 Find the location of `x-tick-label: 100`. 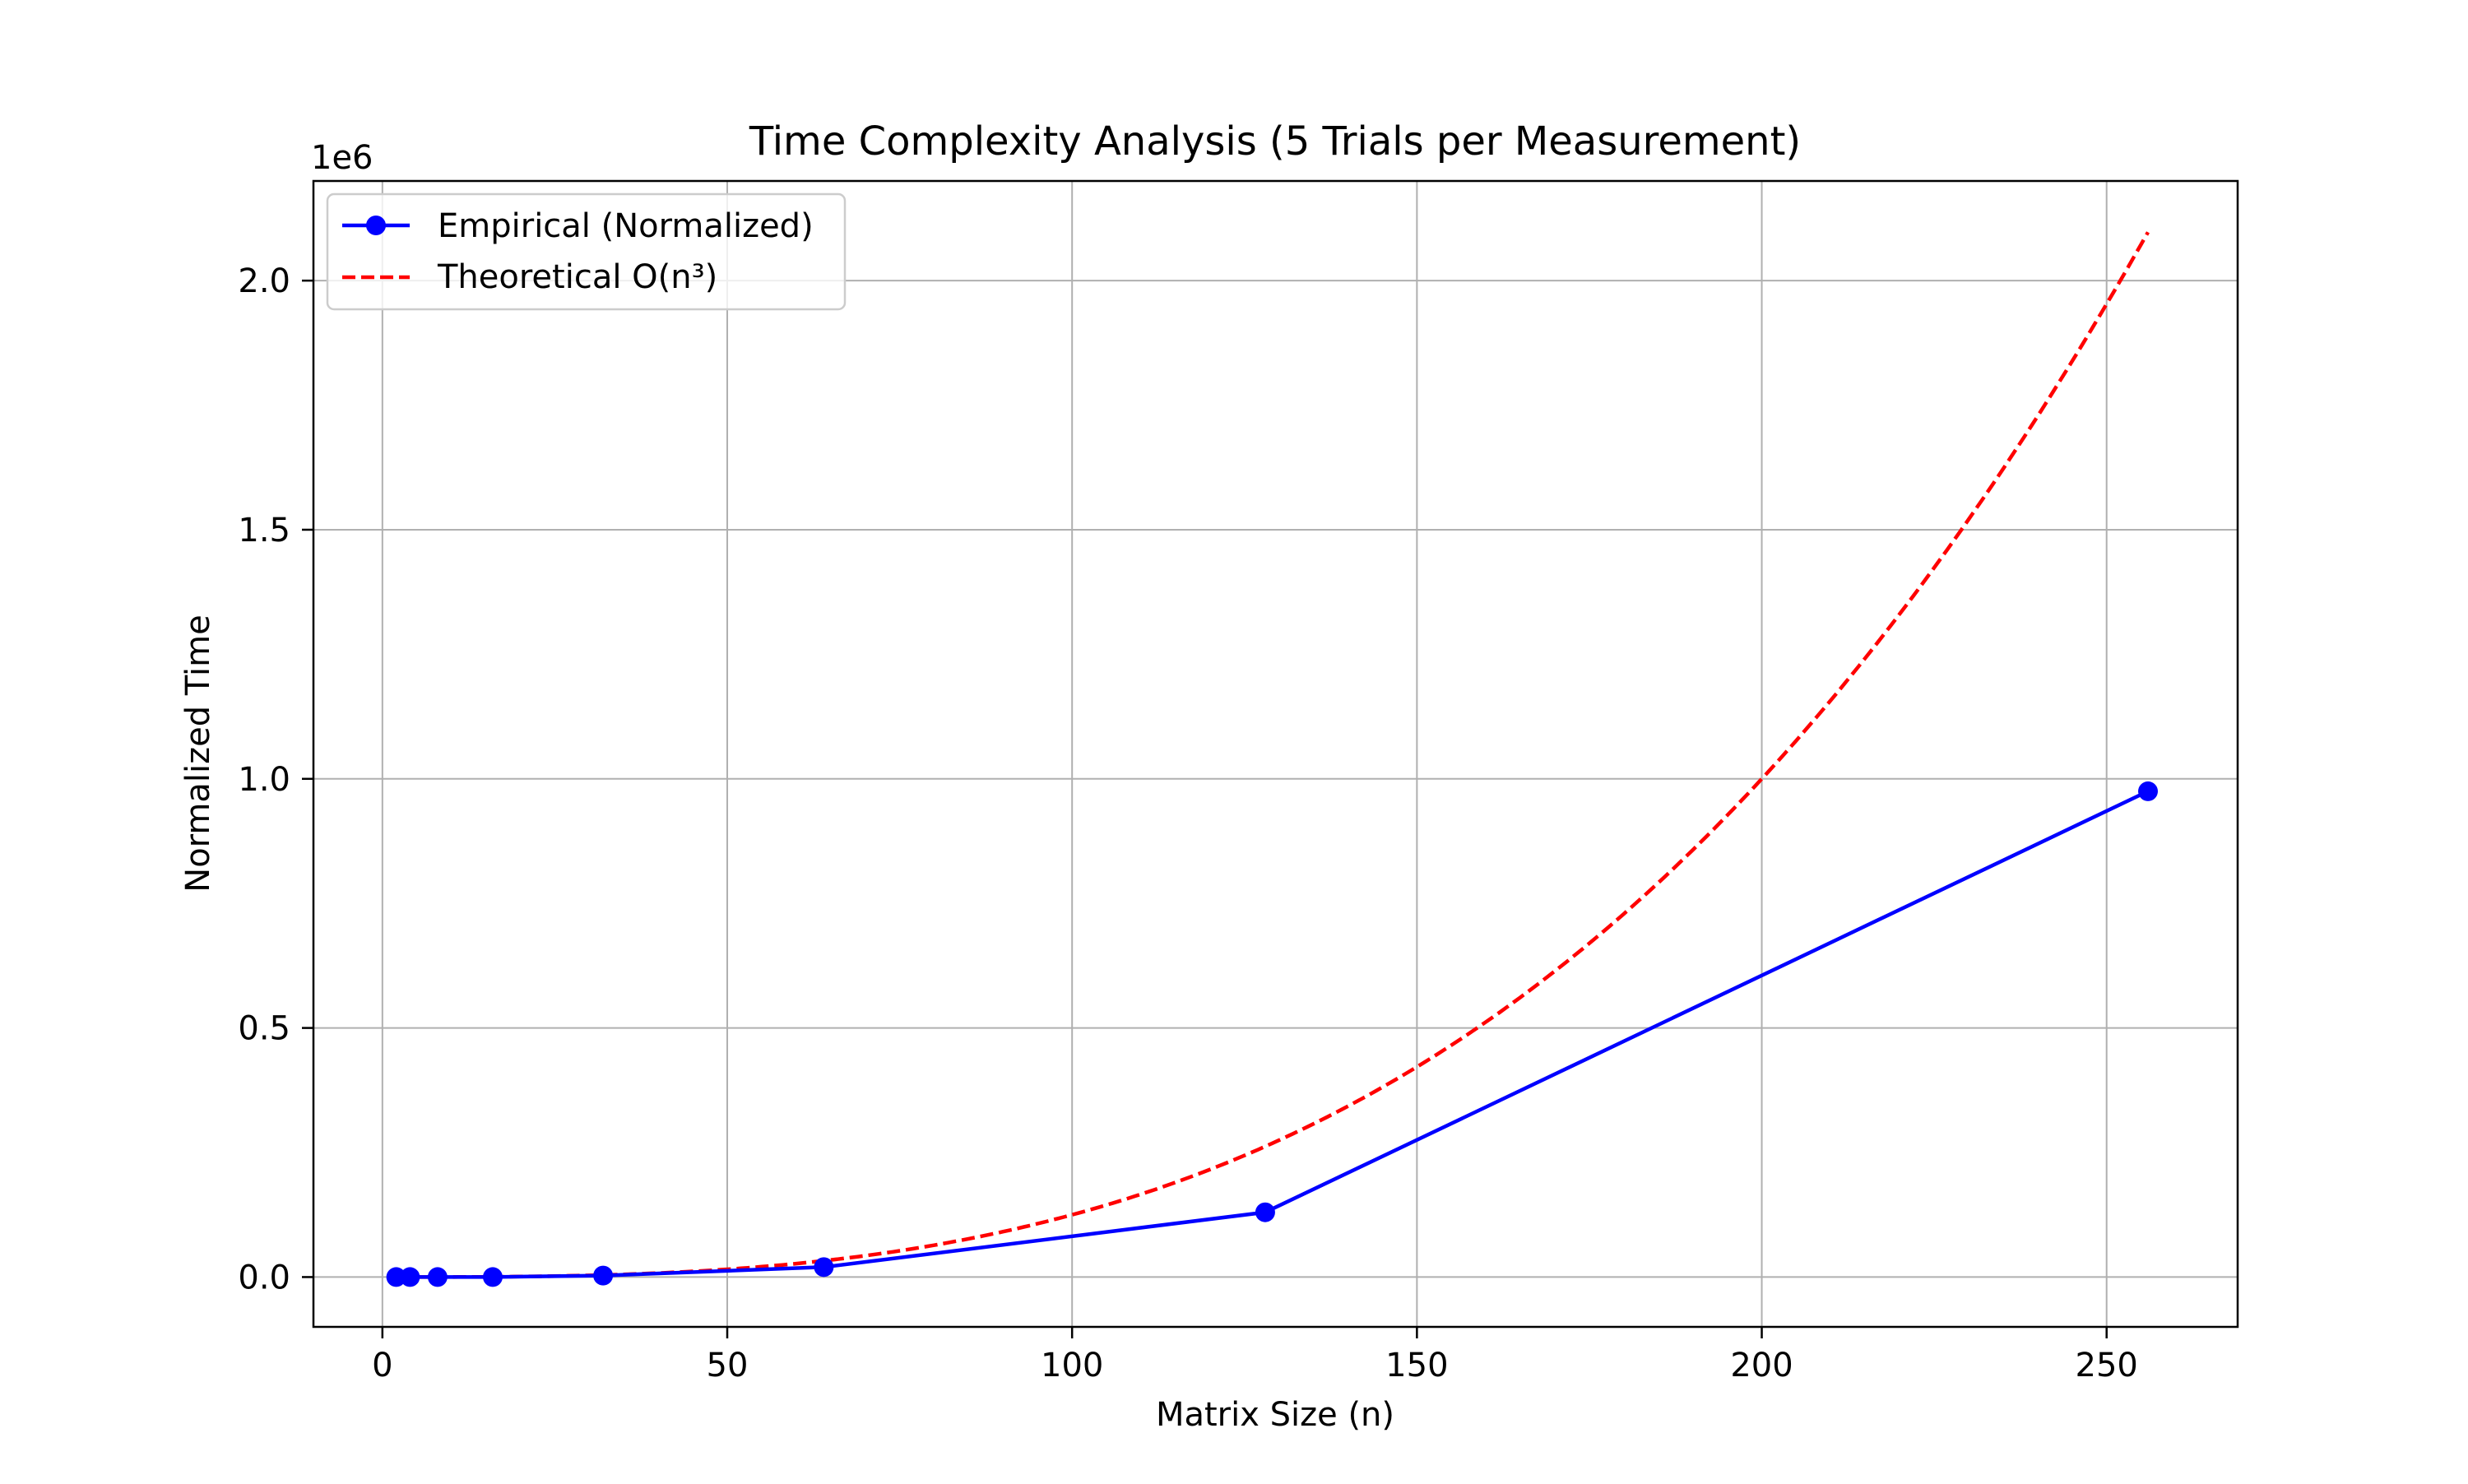

x-tick-label: 100 is located at coordinates (1072, 1365).